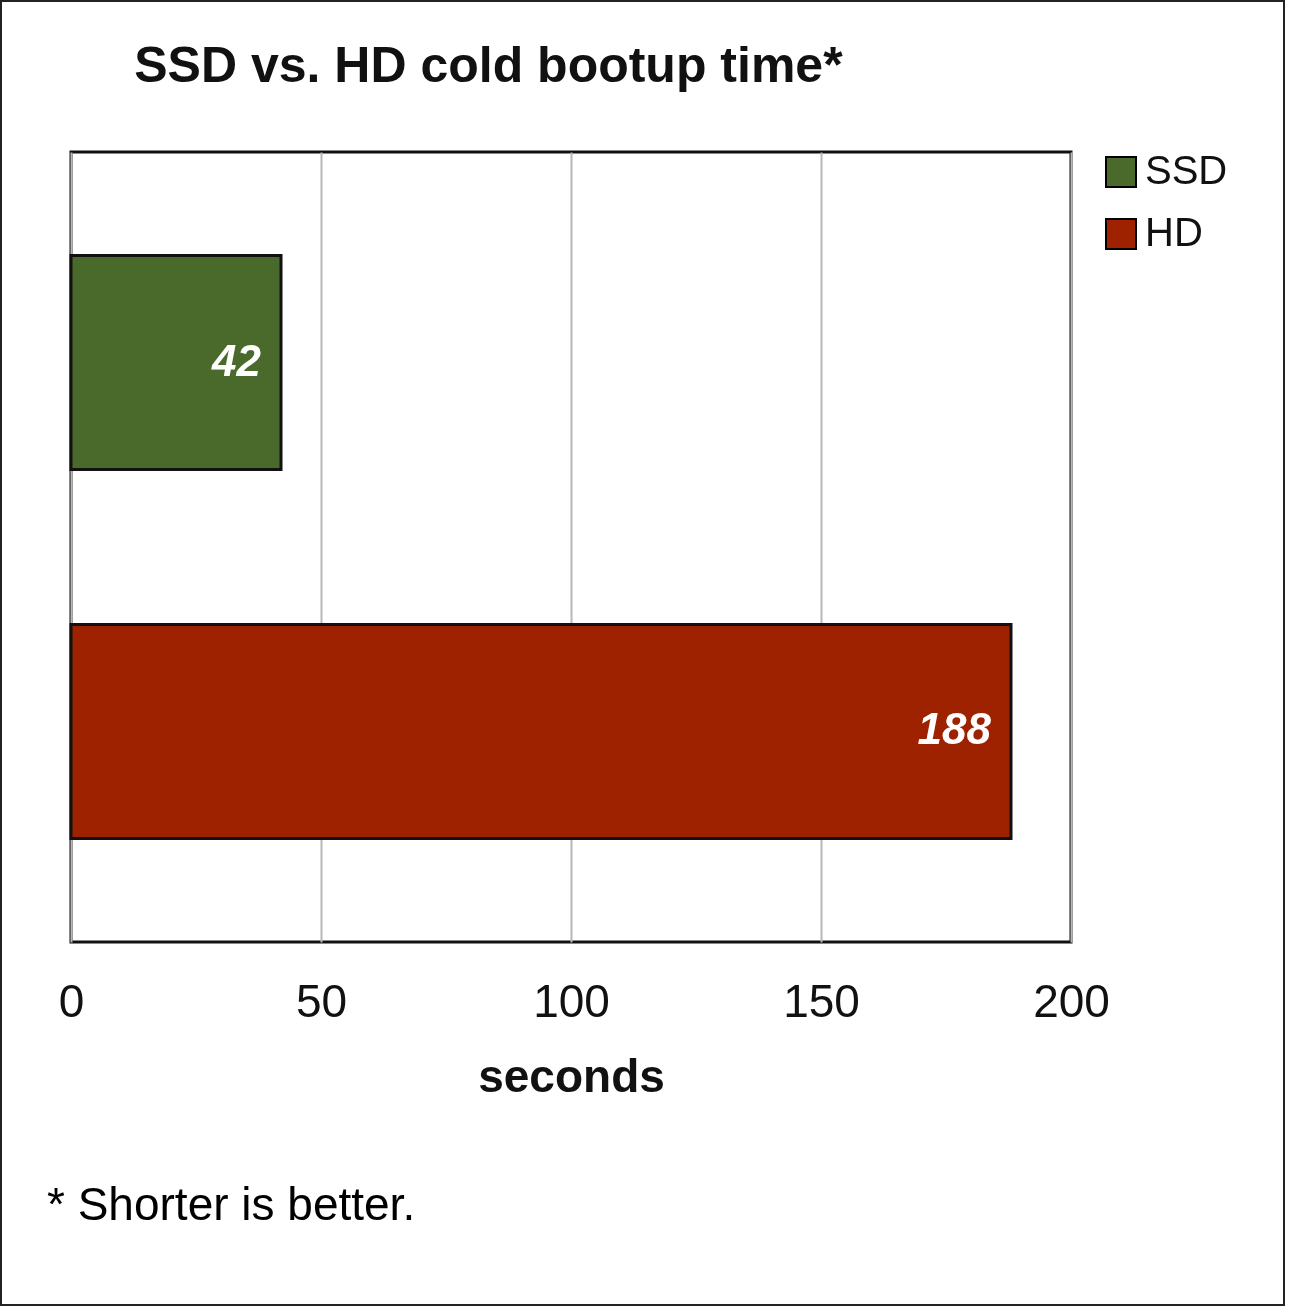  What do you see at coordinates (1174, 232) in the screenshot?
I see `legend-label: HD` at bounding box center [1174, 232].